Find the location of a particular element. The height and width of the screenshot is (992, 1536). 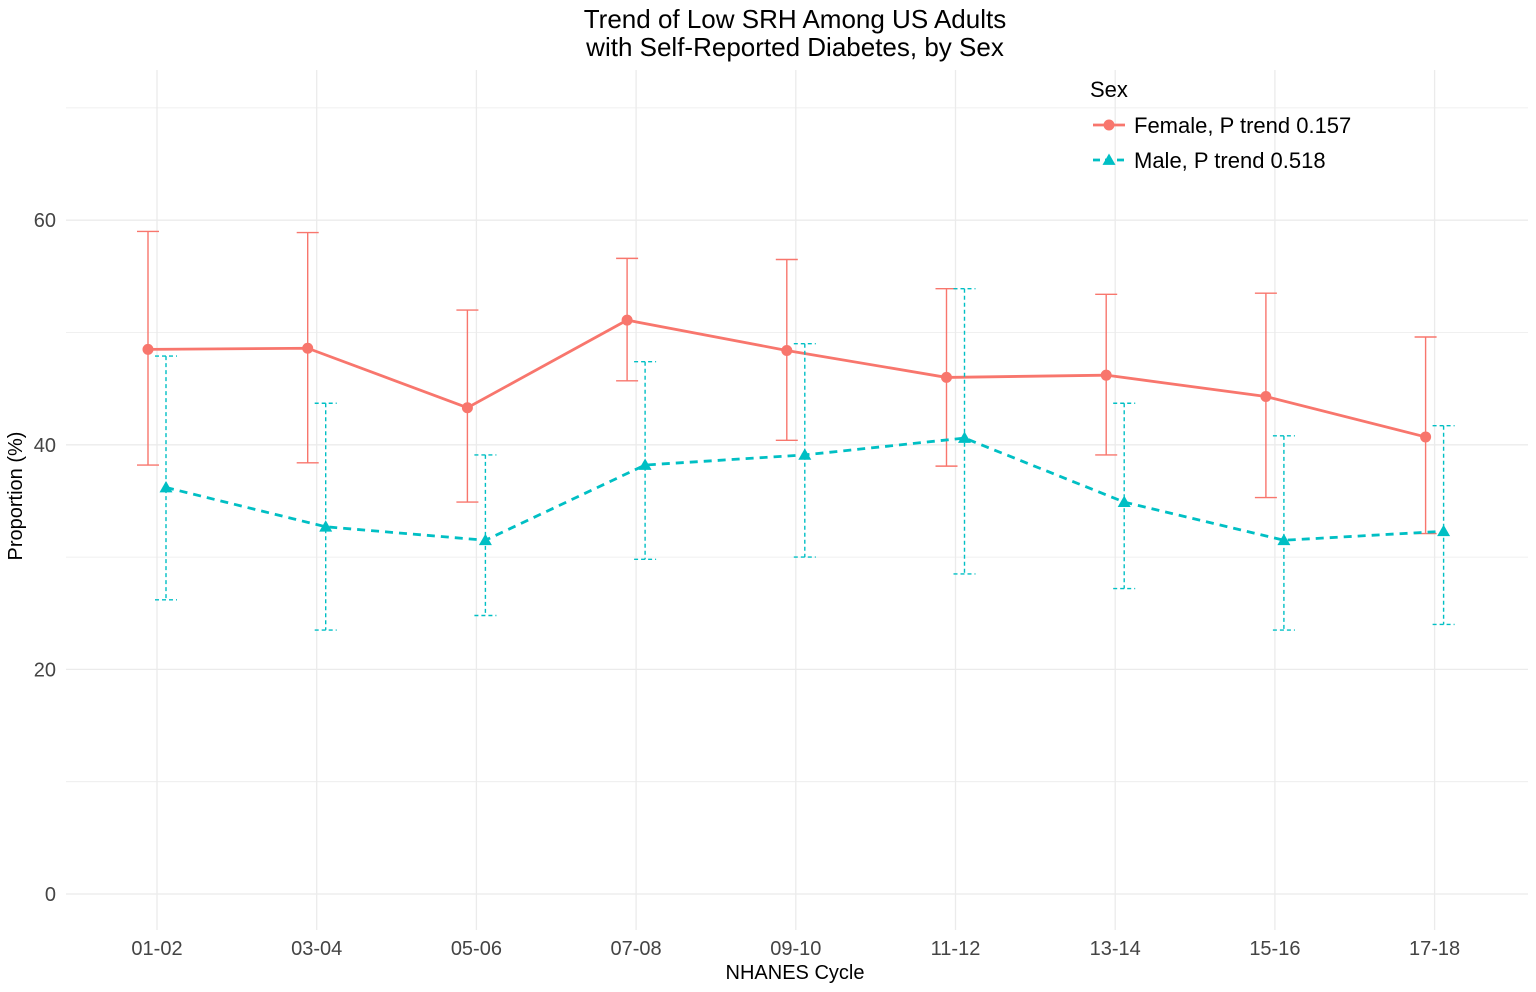

x-tick-label: 05-06 is located at coordinates (476, 949).